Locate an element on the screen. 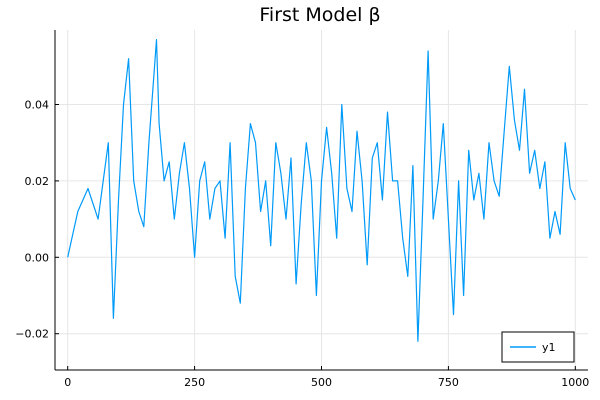 This screenshot has height=400, width=600. legend-box is located at coordinates (538, 347).